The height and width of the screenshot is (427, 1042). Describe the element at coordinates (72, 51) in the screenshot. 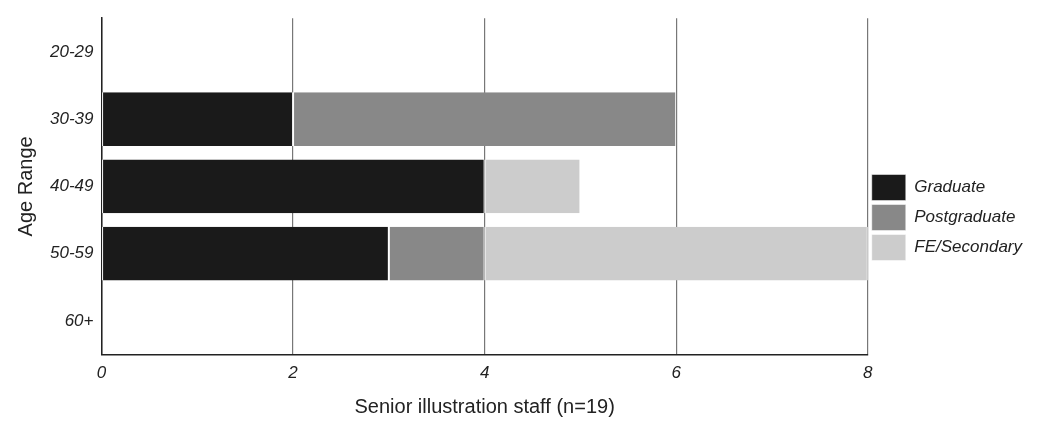

I see `y-tick-label: 20-29` at that location.